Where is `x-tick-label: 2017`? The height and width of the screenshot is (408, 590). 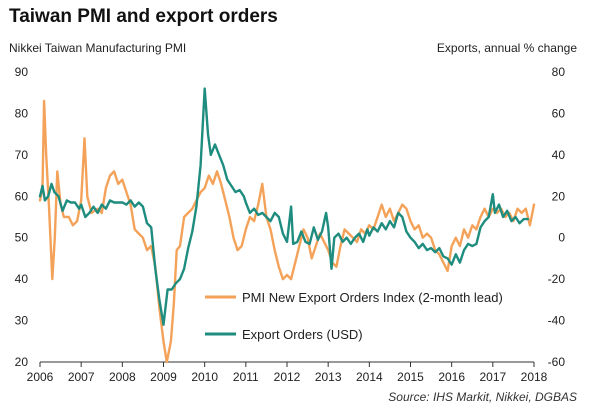 x-tick-label: 2017 is located at coordinates (492, 377).